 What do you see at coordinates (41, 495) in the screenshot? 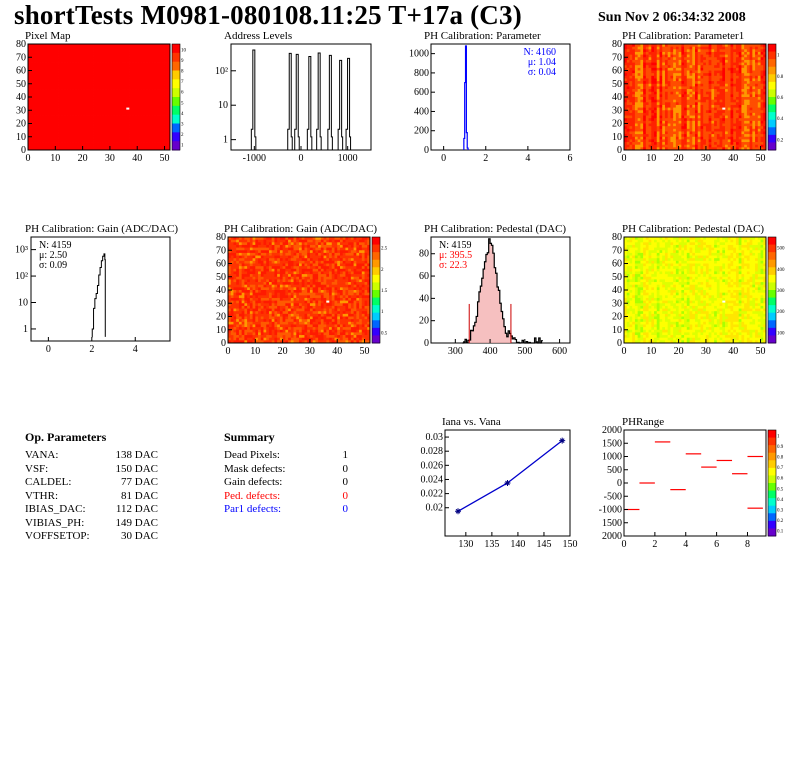
I see `op-param-name: VTHR:` at bounding box center [41, 495].